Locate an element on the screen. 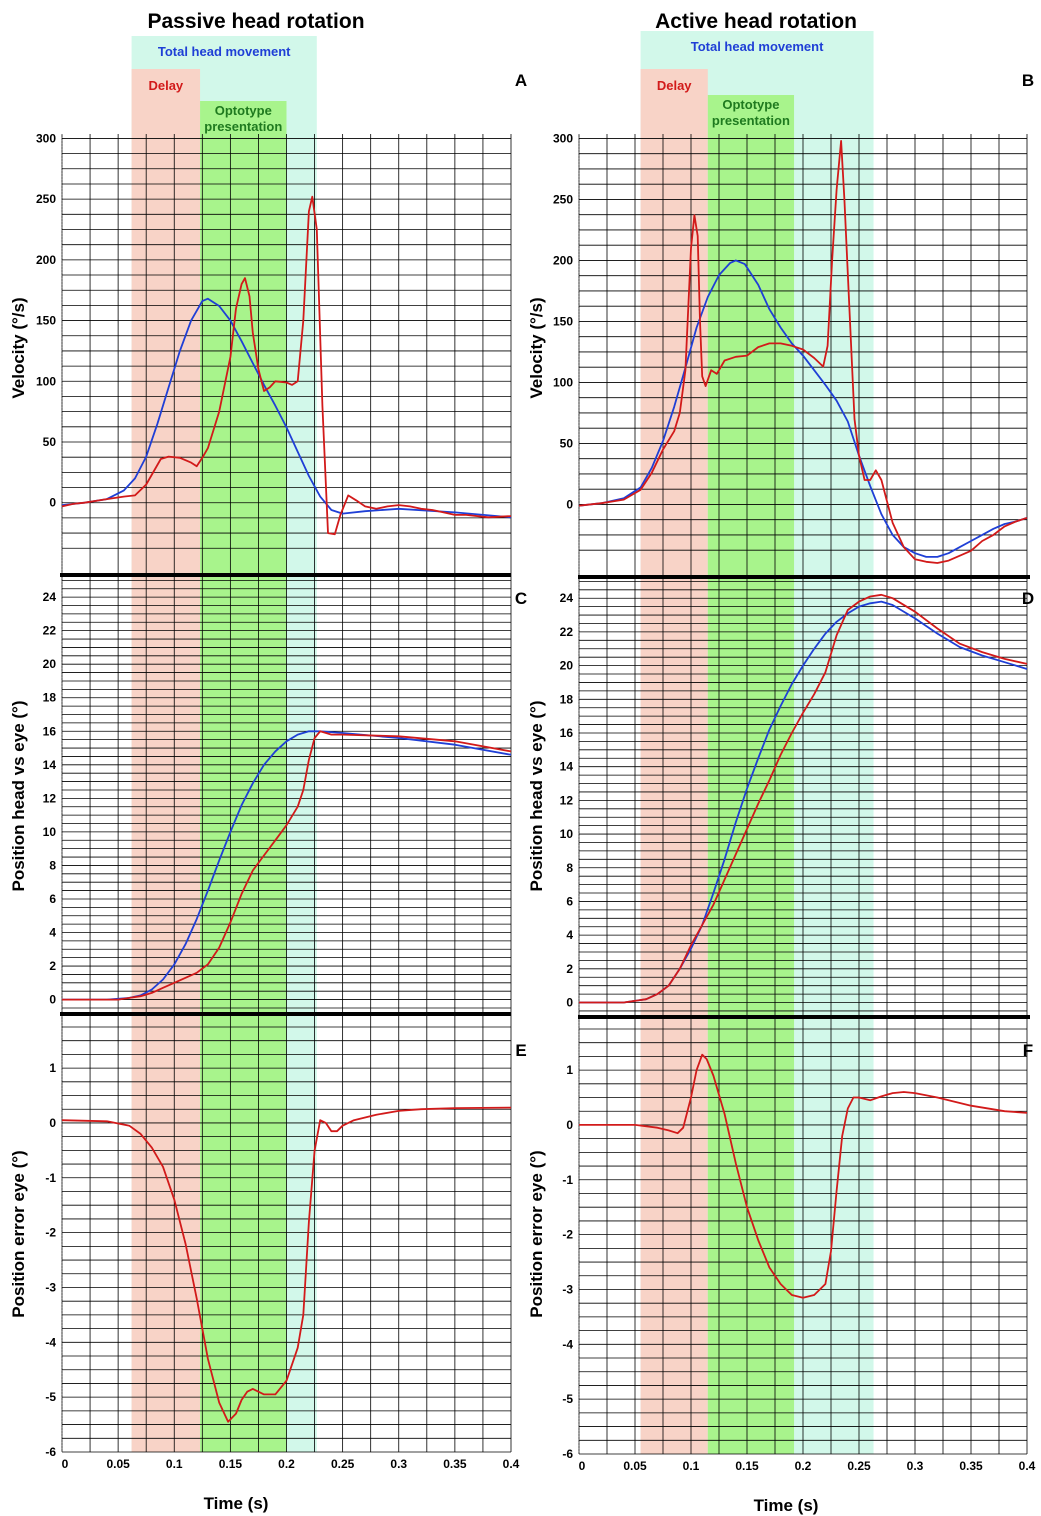  panel-label-A: A is located at coordinates (521, 80).